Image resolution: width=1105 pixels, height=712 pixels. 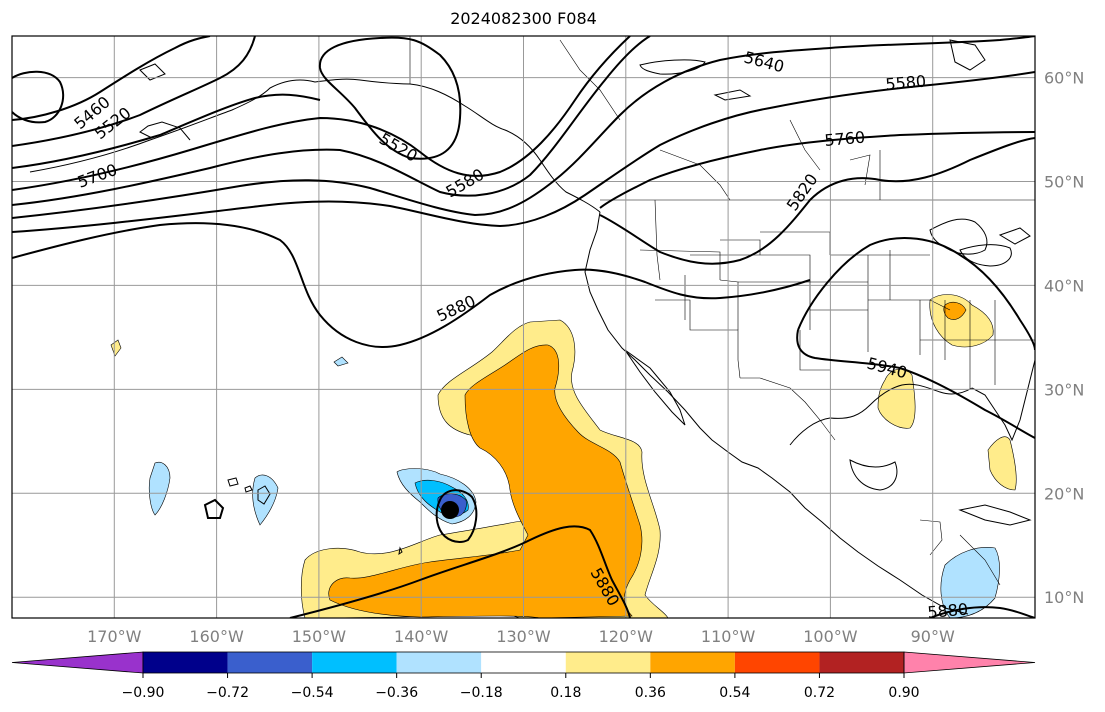 What do you see at coordinates (916, 294) in the screenshot?
I see `contour-5940-anticyclone` at bounding box center [916, 294].